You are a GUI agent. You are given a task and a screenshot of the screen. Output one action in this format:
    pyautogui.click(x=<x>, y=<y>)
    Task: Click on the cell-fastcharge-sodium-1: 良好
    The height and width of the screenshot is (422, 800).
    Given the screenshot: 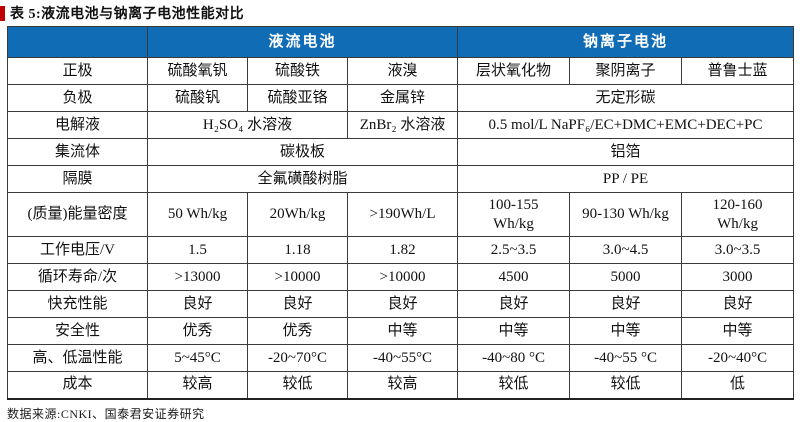 What is the action you would take?
    pyautogui.click(x=514, y=304)
    